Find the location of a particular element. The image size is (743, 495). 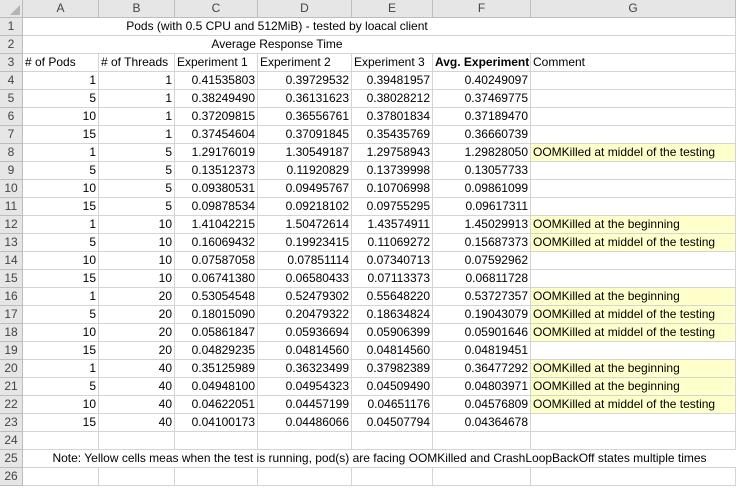

cell-experiment-2: 0.09218102 is located at coordinates (305, 207).